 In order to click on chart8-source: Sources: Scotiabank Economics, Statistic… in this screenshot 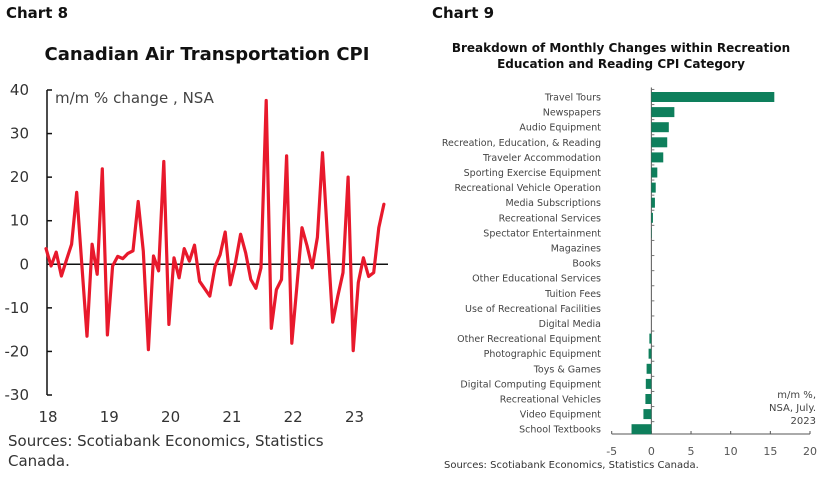, I will do `click(166, 451)`.